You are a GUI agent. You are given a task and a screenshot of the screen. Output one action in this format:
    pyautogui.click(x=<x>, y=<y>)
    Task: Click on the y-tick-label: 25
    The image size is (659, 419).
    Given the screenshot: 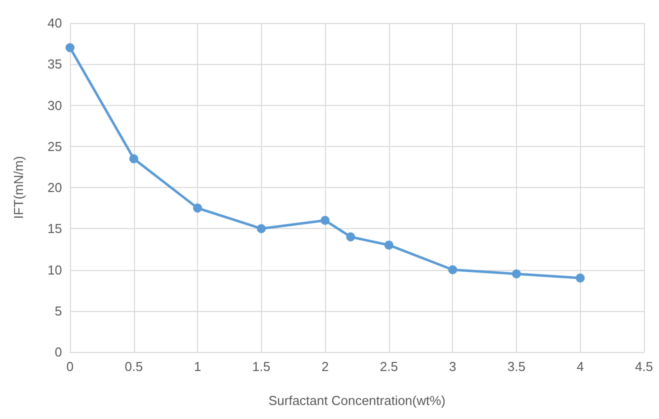 What is the action you would take?
    pyautogui.click(x=55, y=146)
    